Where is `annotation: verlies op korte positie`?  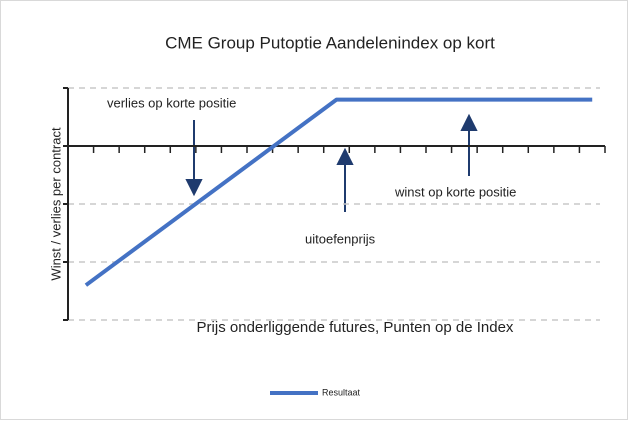 annotation: verlies op korte positie is located at coordinates (171, 102).